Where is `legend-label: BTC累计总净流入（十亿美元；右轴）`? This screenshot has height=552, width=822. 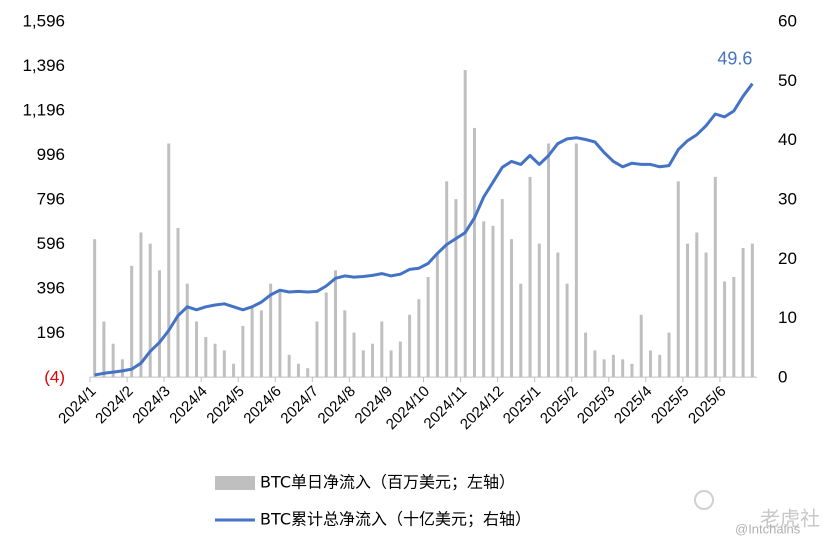
legend-label: BTC累计总净流入（十亿美元；右轴） is located at coordinates (395, 519).